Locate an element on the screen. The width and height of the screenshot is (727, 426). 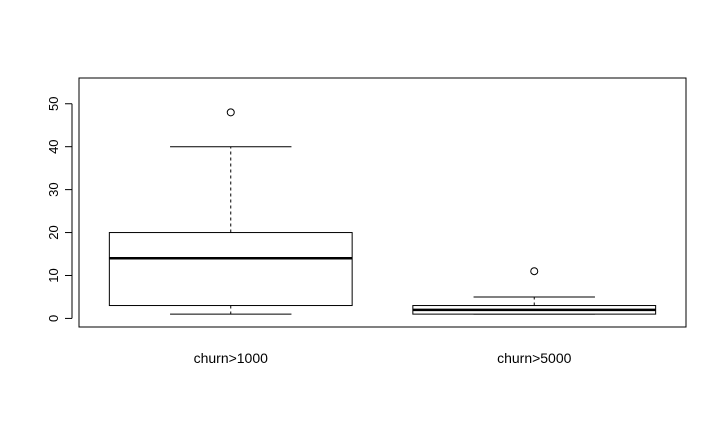
y-tick-label: 0 is located at coordinates (53, 318).